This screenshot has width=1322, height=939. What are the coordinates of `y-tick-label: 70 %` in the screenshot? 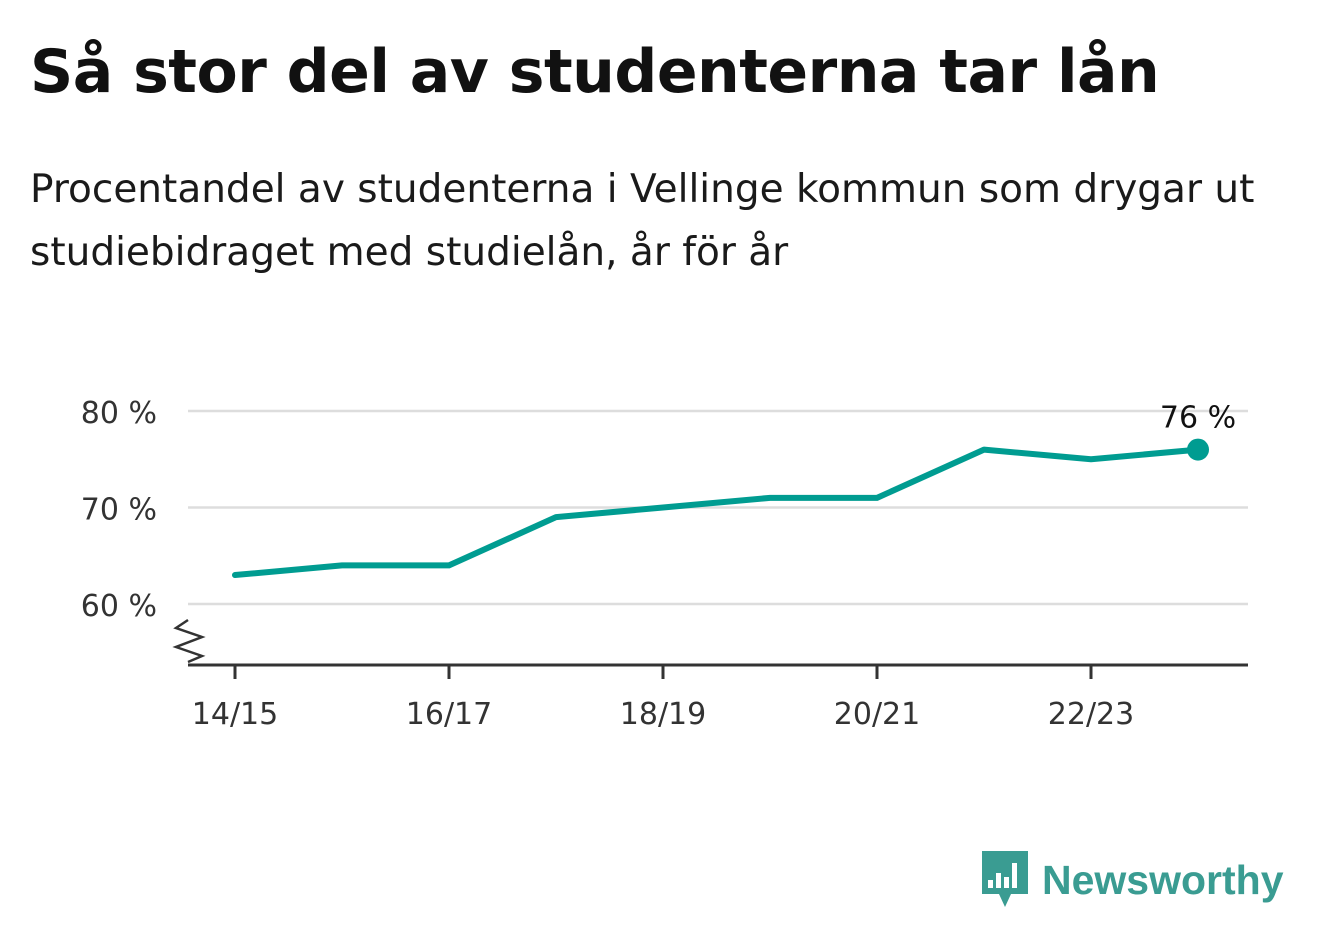 It's located at (119, 510).